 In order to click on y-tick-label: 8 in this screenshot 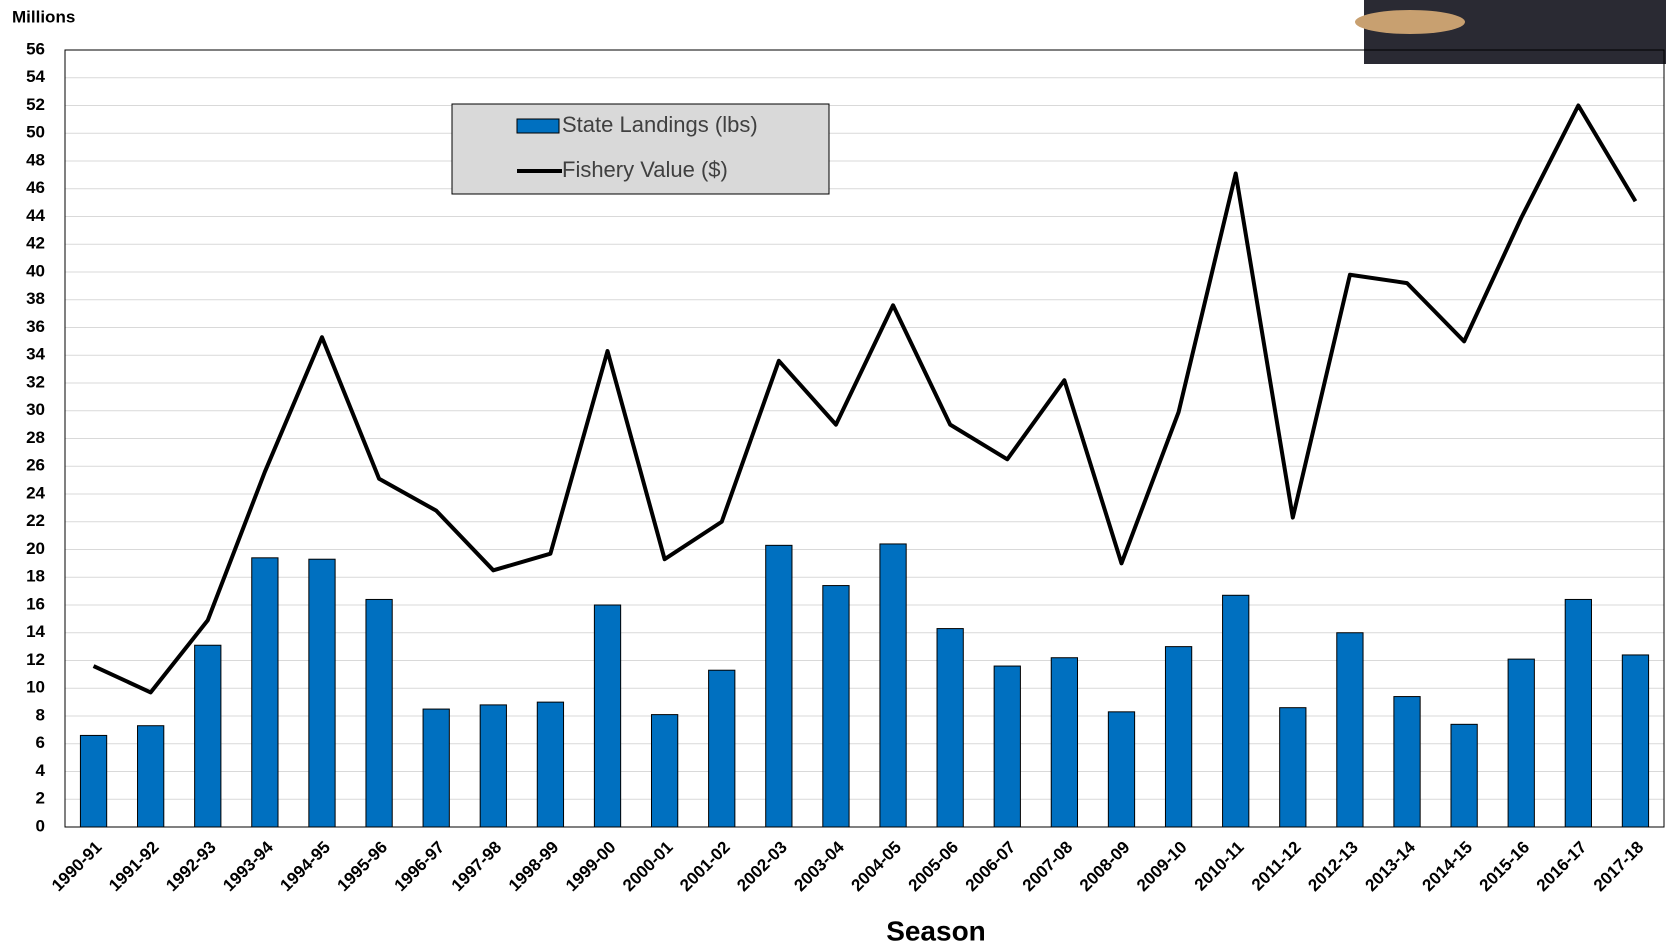, I will do `click(40, 714)`.